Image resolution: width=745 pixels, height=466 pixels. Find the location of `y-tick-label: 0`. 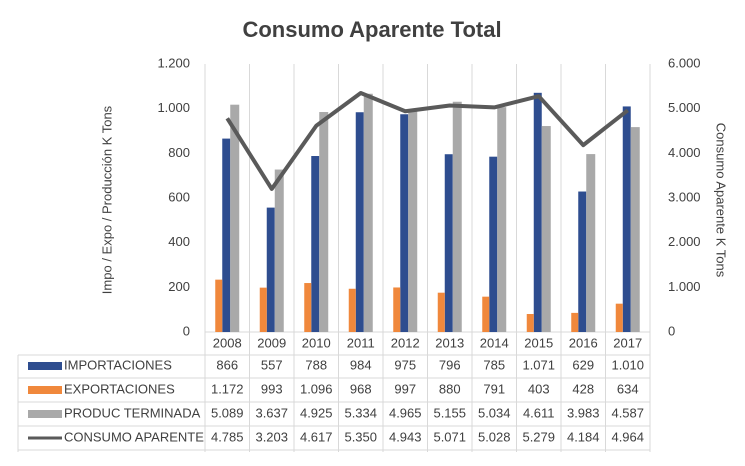

y-tick-label: 0 is located at coordinates (186, 330).